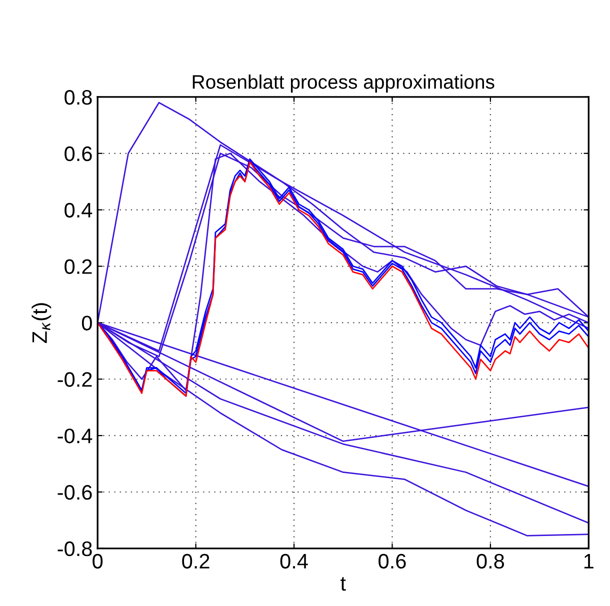 This screenshot has width=610, height=606. I want to click on y-tick-label: -0.4, so click(75, 436).